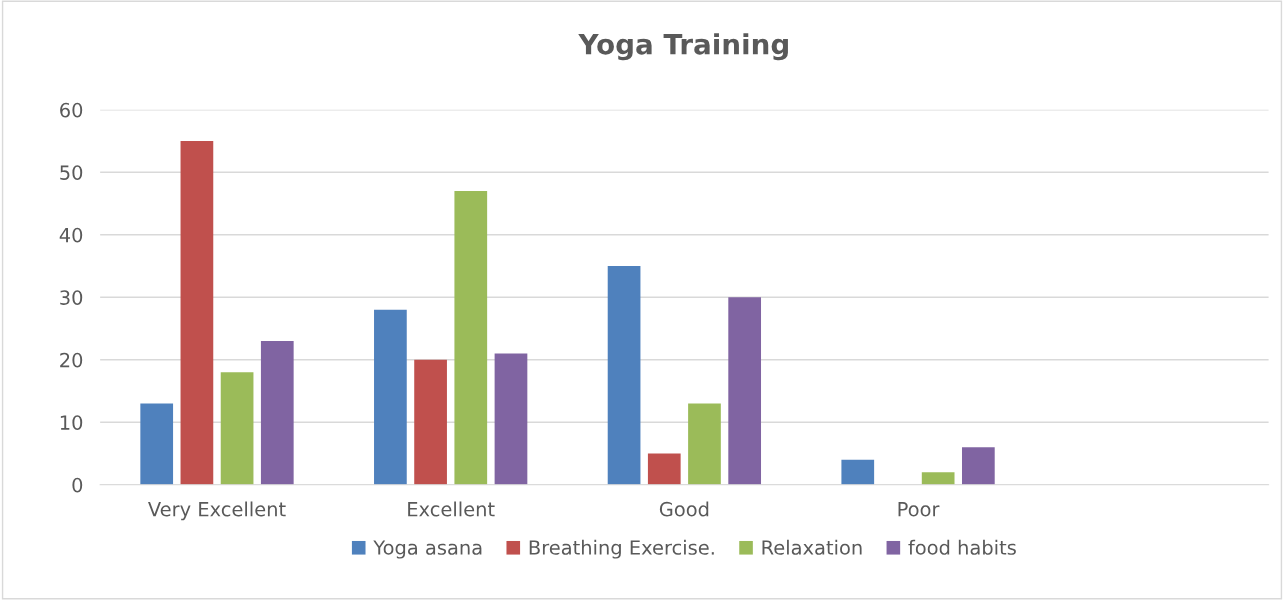 Image resolution: width=1284 pixels, height=600 pixels. What do you see at coordinates (919, 509) in the screenshot?
I see `x-tick-label: Poor` at bounding box center [919, 509].